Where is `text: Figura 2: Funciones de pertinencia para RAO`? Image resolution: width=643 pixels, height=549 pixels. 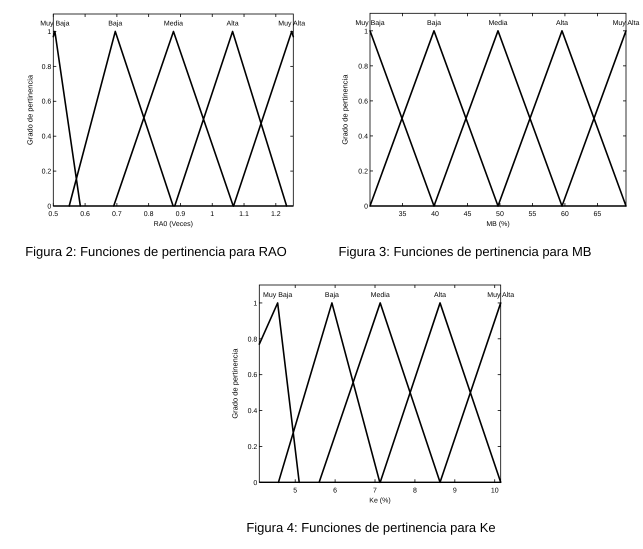 text: Figura 2: Funciones de pertinencia para RAO is located at coordinates (156, 251).